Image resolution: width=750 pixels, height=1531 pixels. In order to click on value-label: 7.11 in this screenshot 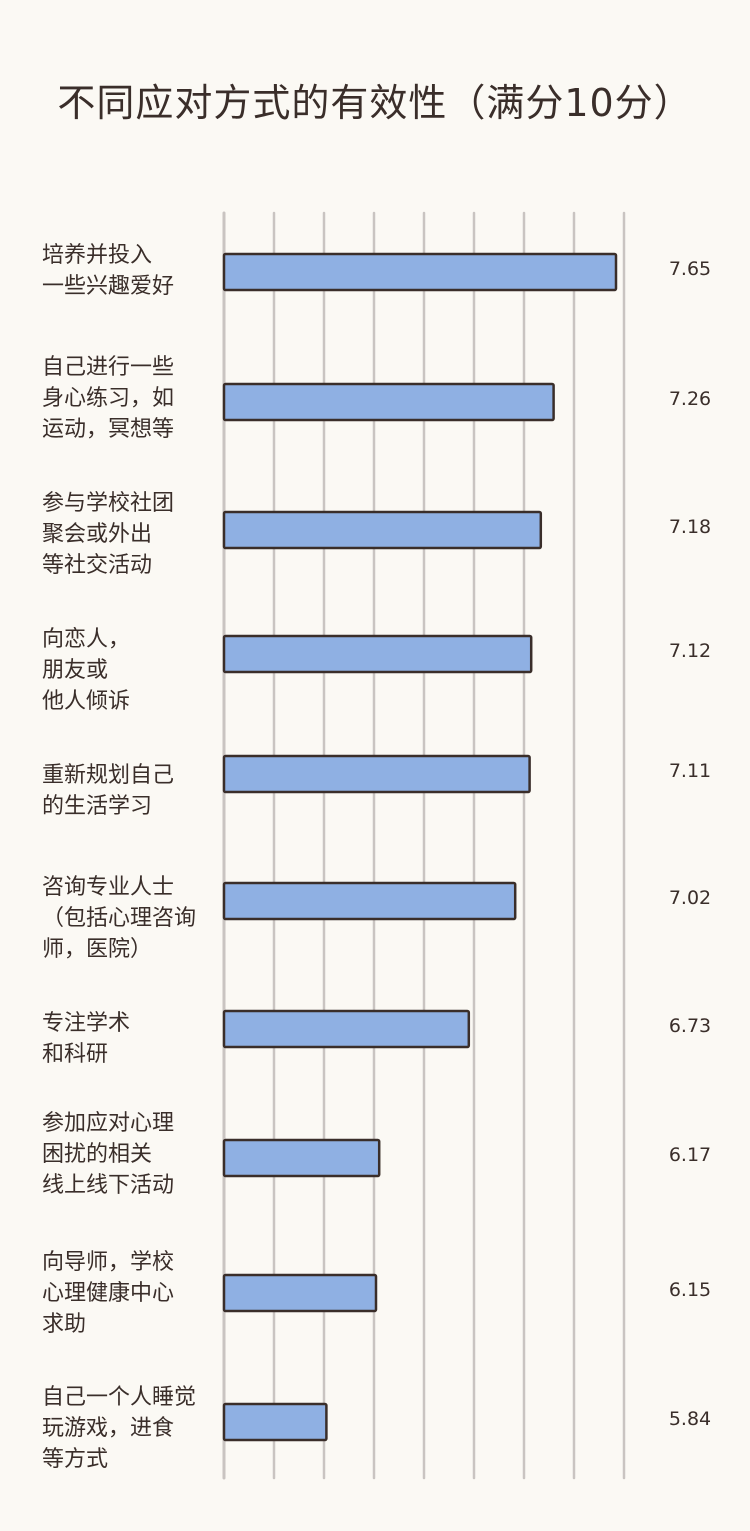, I will do `click(690, 771)`.